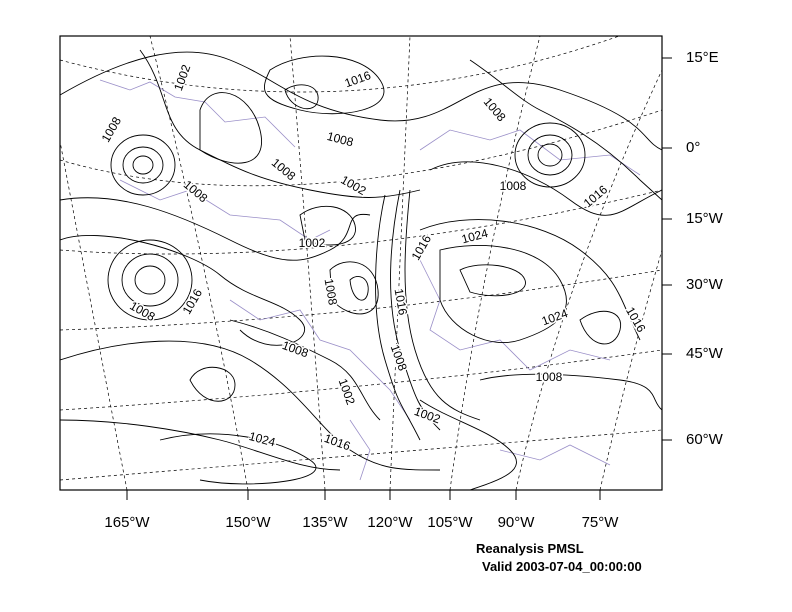 This screenshot has height=612, width=792. What do you see at coordinates (450, 522) in the screenshot?
I see `lon-label: 105°W` at bounding box center [450, 522].